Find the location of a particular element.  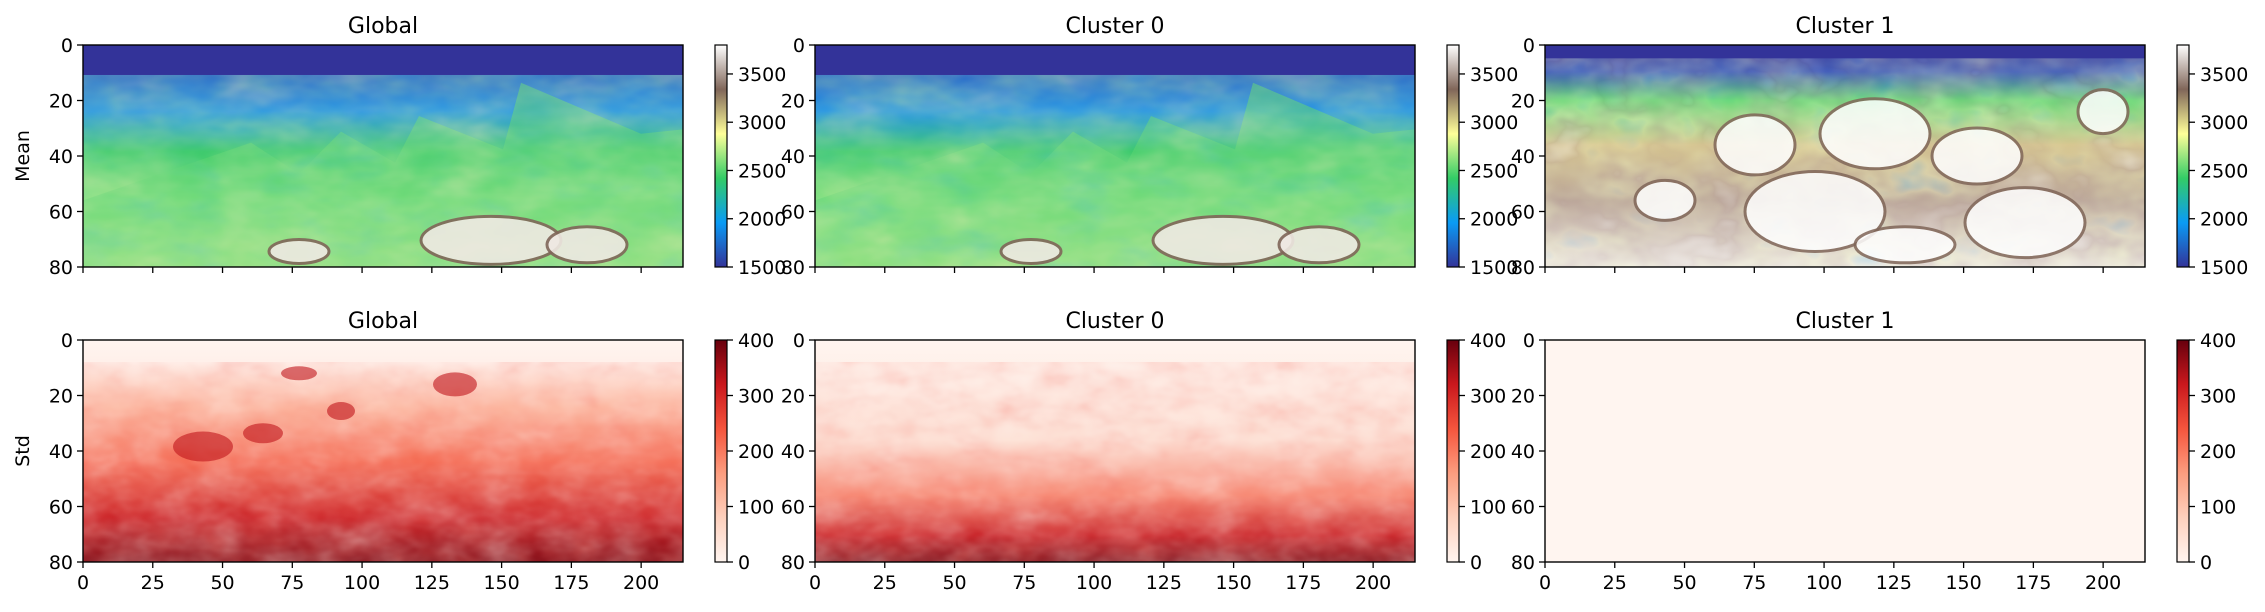

panel-0-2: Cluster 1 0 20 40 60 80 1500 2000 2500 3000 3500 is located at coordinates (1880, 146).